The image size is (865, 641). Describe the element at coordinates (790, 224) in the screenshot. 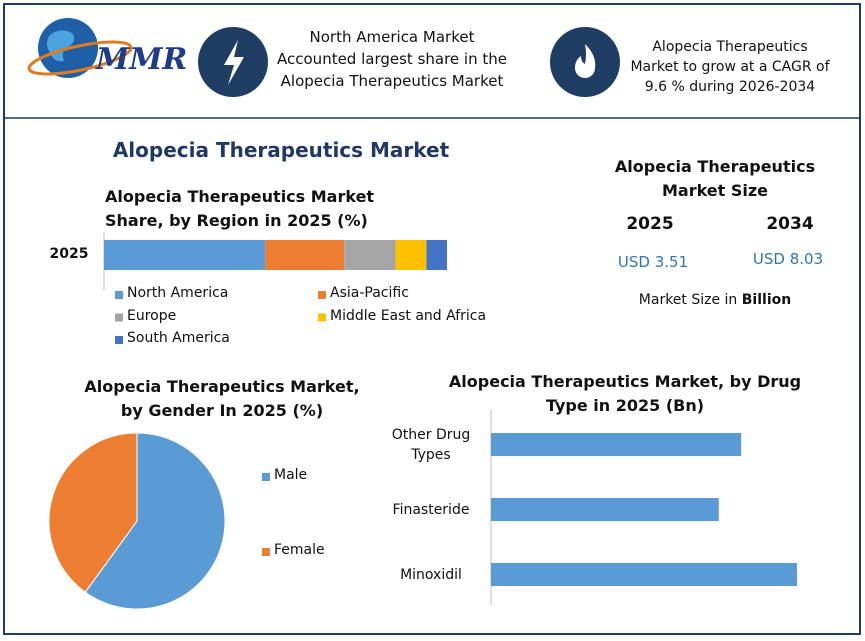

I see `size-year: 2034` at that location.